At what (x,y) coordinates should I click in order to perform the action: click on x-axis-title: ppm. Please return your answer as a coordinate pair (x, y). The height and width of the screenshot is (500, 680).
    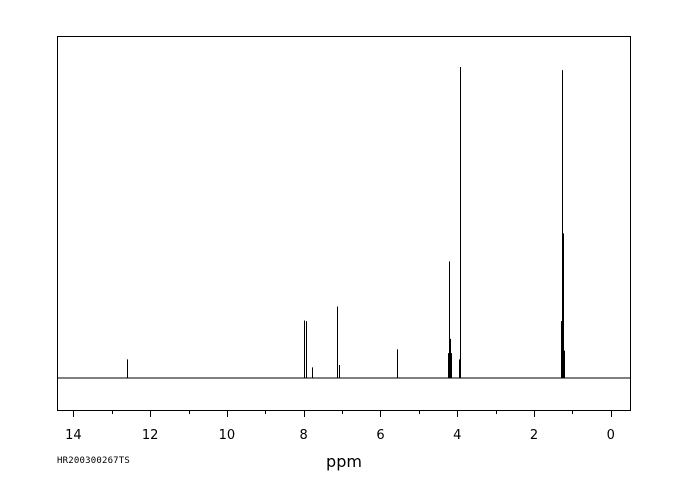
    Looking at the image, I should click on (344, 461).